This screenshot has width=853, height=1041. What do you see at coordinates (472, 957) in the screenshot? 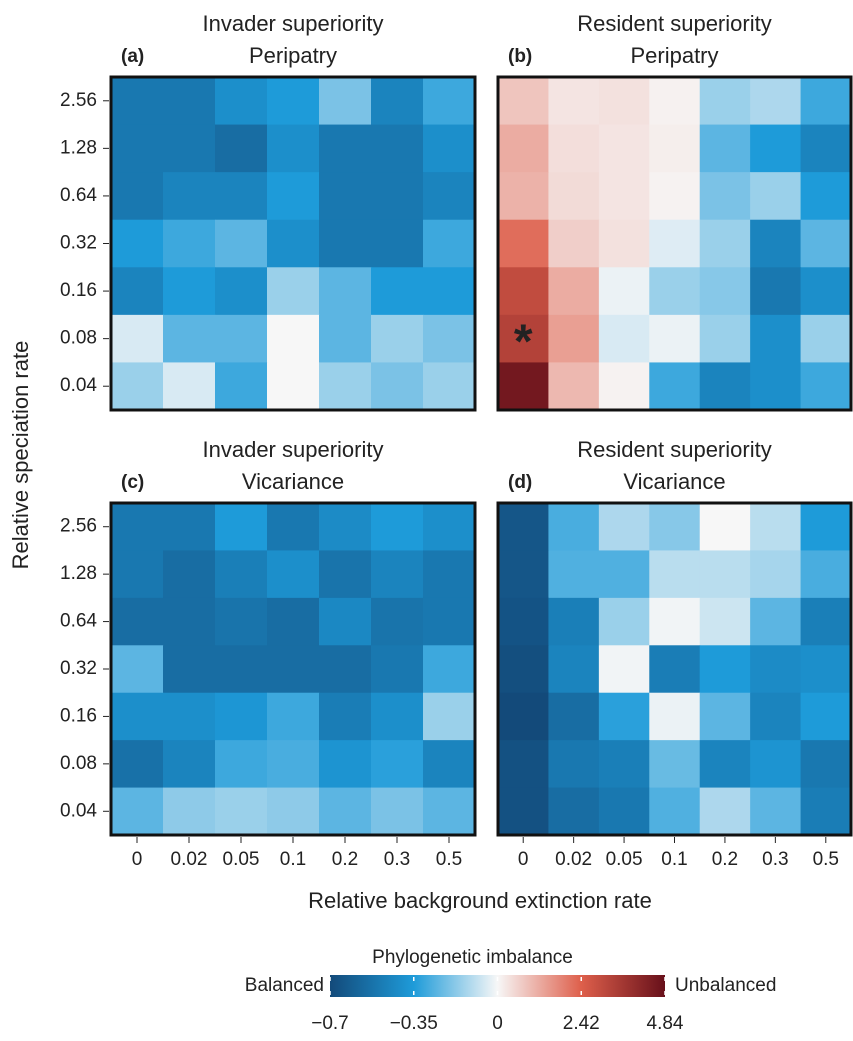
I see `colorbar-title: Phylogenetic imbalance` at bounding box center [472, 957].